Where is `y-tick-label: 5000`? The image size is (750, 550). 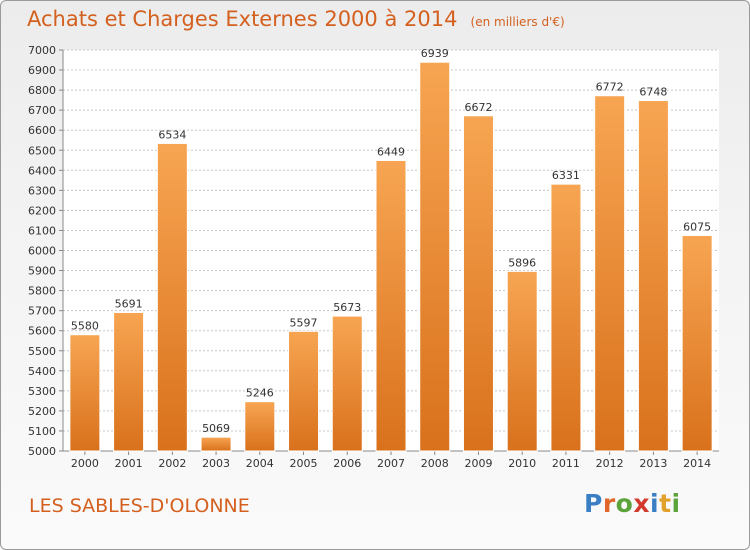 y-tick-label: 5000 is located at coordinates (42, 451).